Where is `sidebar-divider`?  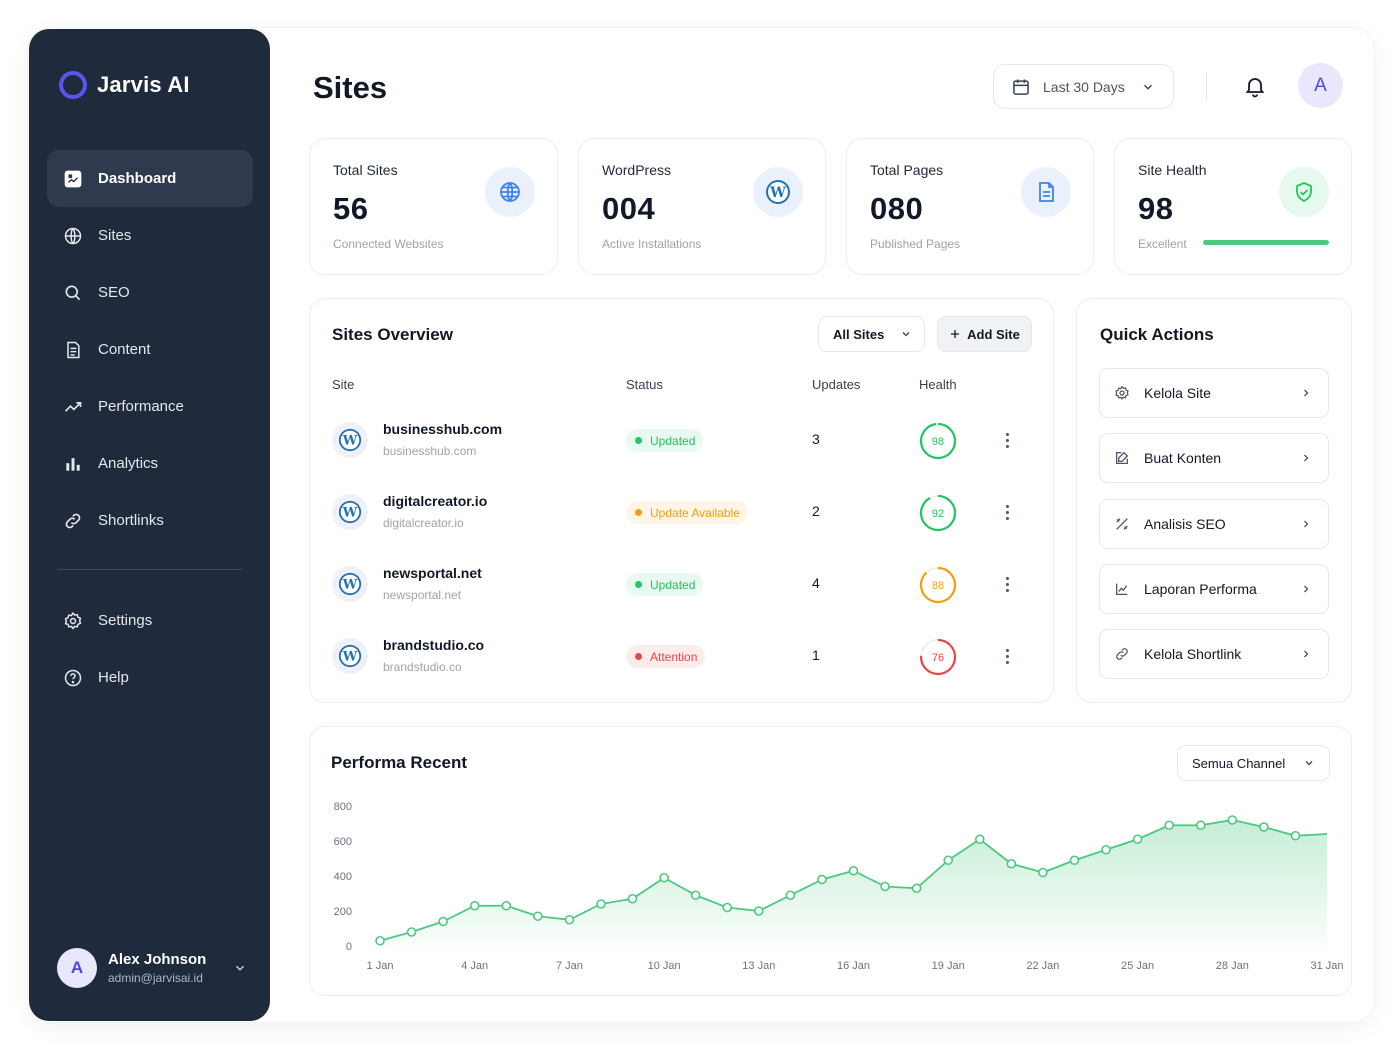 sidebar-divider is located at coordinates (150, 569).